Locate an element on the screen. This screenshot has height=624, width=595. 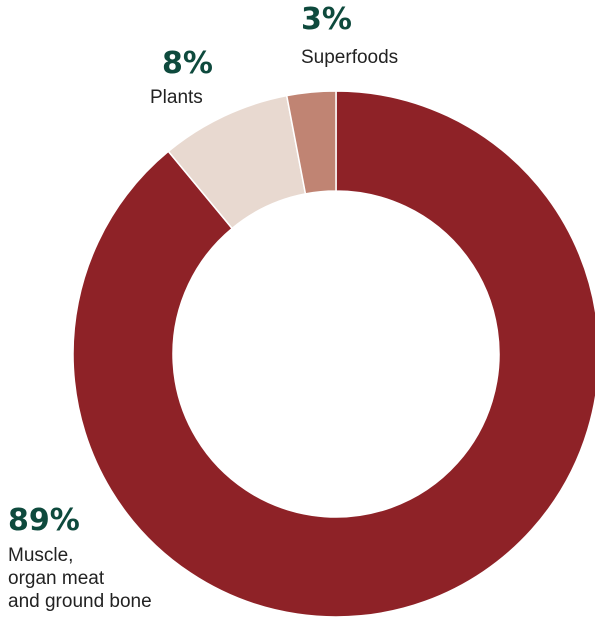
slice-label-percent-superfoods: 3% is located at coordinates (326, 19).